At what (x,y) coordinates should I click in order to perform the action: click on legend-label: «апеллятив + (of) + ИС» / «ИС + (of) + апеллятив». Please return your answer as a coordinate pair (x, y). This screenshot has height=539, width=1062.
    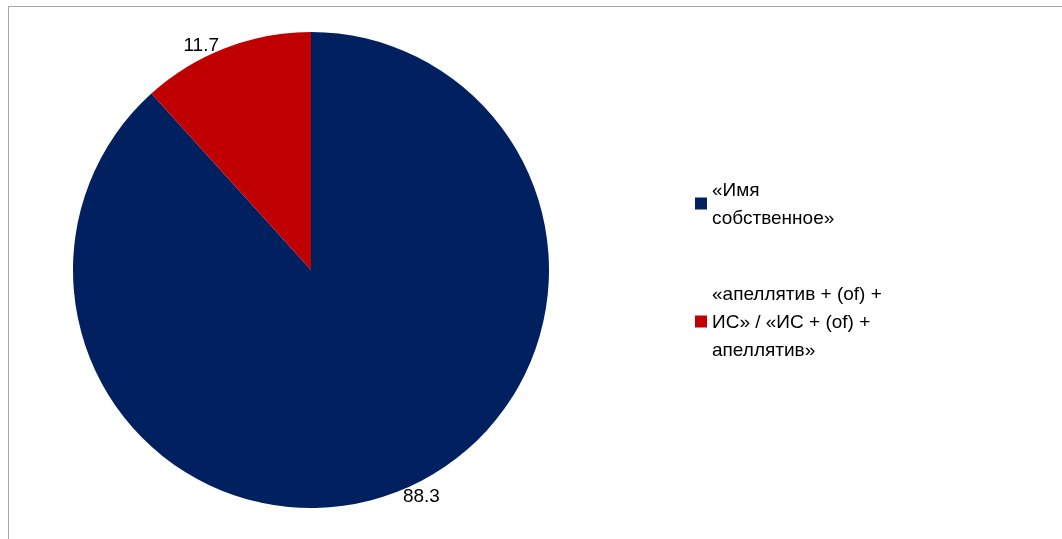
    Looking at the image, I should click on (800, 321).